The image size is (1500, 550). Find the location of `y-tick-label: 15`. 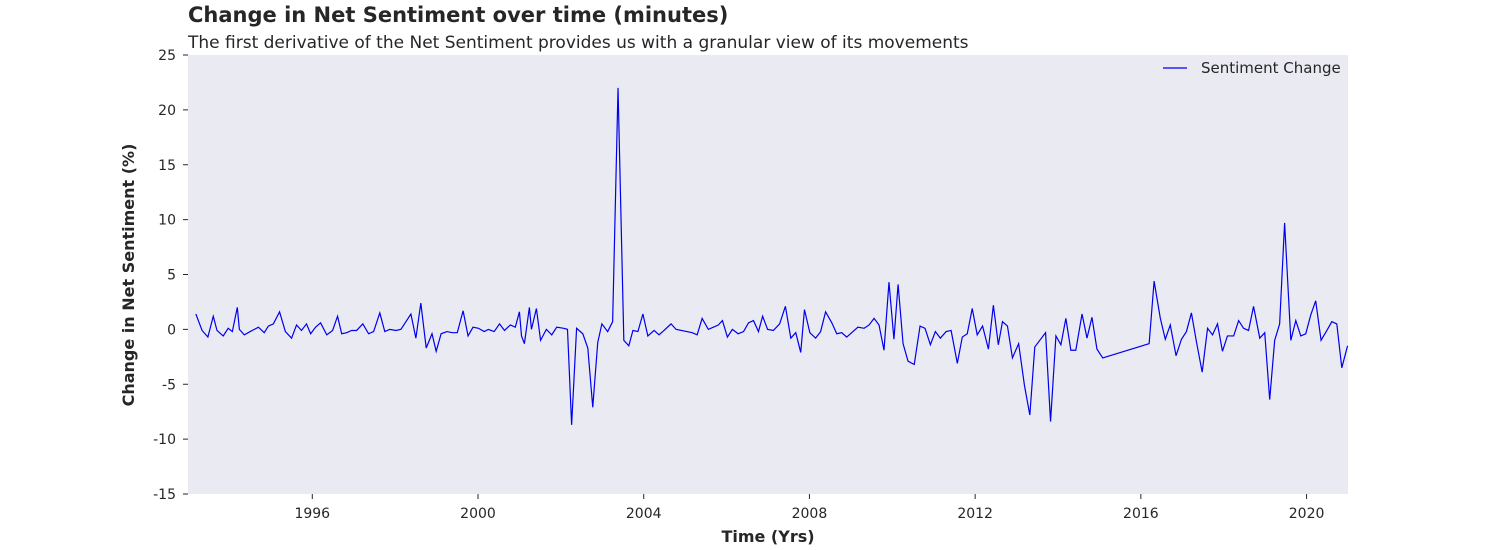

y-tick-label: 15 is located at coordinates (167, 166).